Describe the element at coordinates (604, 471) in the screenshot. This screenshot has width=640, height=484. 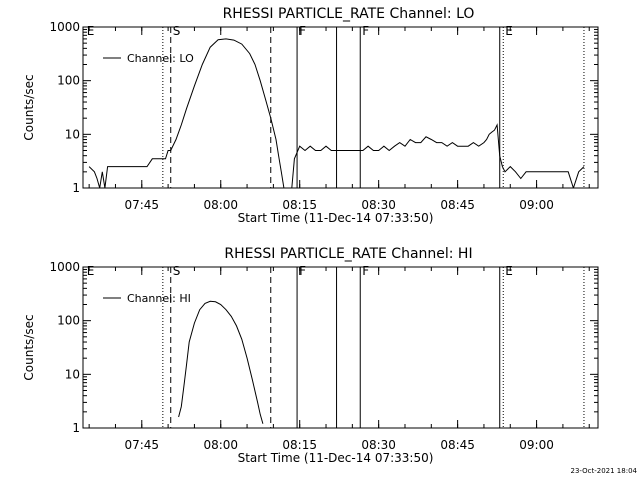
I see `timestamp-stamp: 23-Oct-2021 18:04` at that location.